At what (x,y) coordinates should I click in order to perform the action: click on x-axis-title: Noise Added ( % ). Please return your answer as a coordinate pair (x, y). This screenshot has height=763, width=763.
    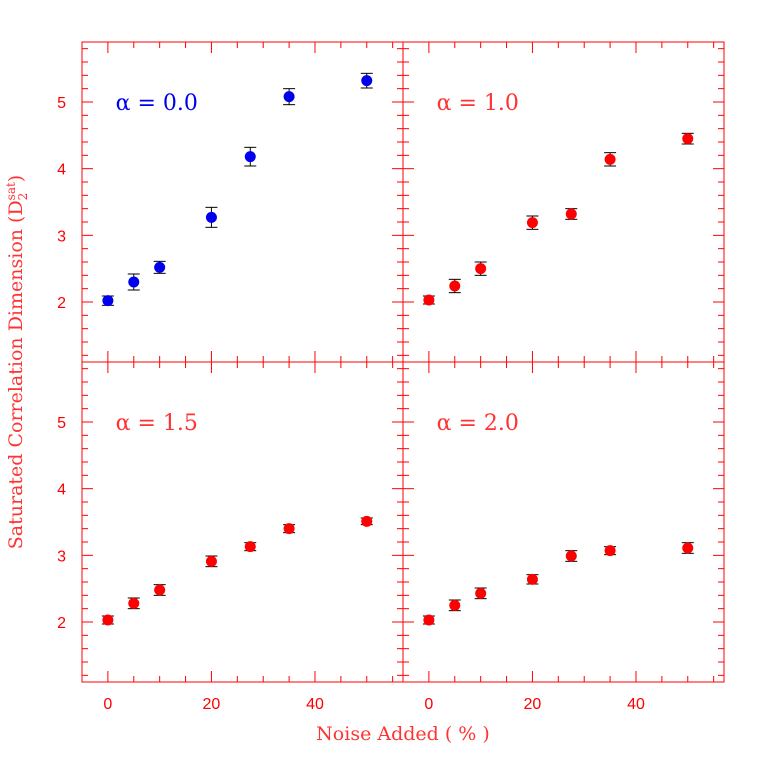
    Looking at the image, I should click on (403, 734).